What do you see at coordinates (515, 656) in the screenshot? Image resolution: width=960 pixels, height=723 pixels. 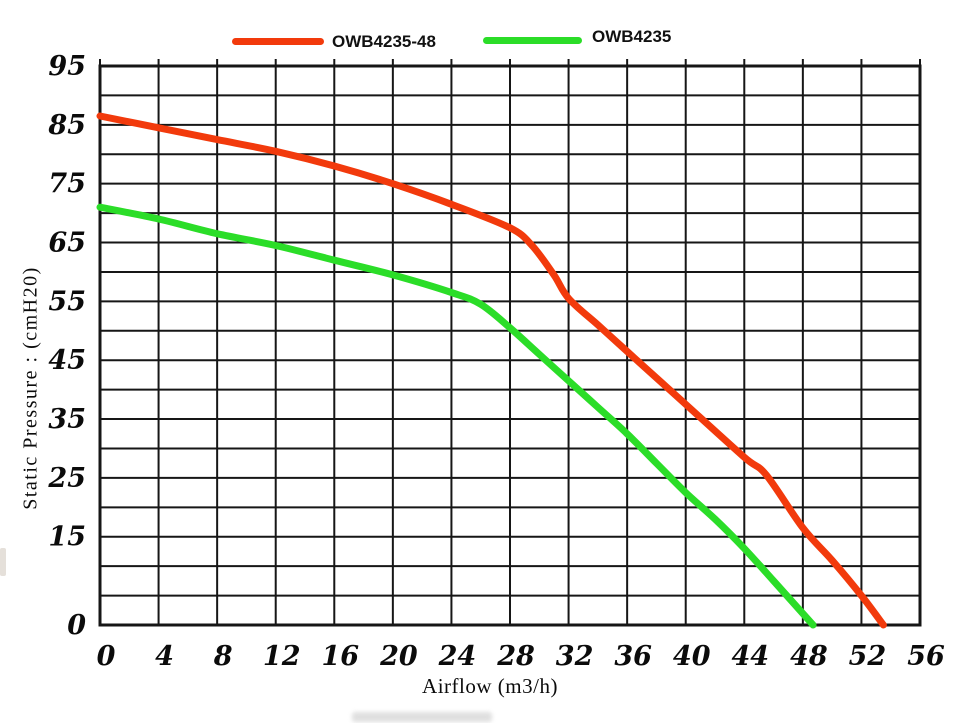 I see `x-tick-label: 28` at bounding box center [515, 656].